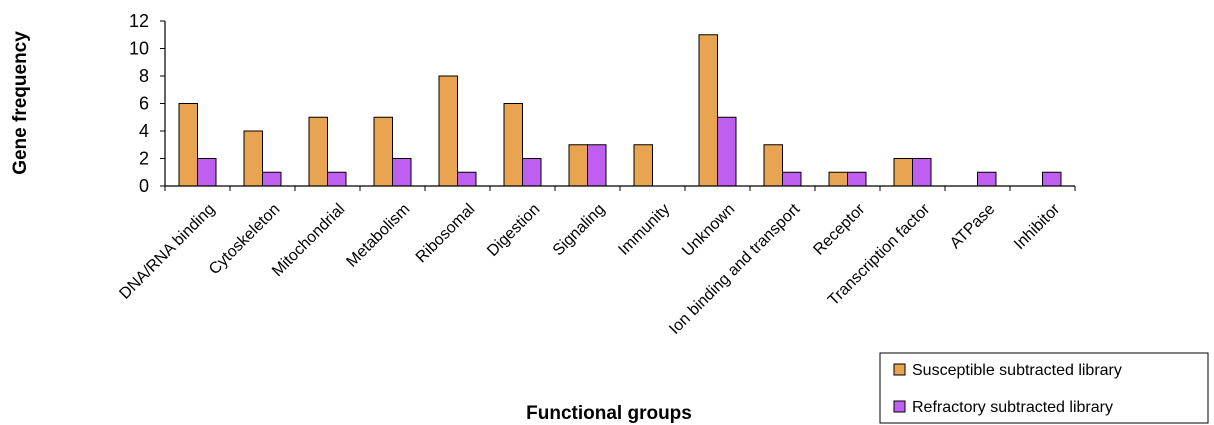 The height and width of the screenshot is (425, 1214). I want to click on y-ticks: 0 2 4 6 8 10 12, so click(147, 103).